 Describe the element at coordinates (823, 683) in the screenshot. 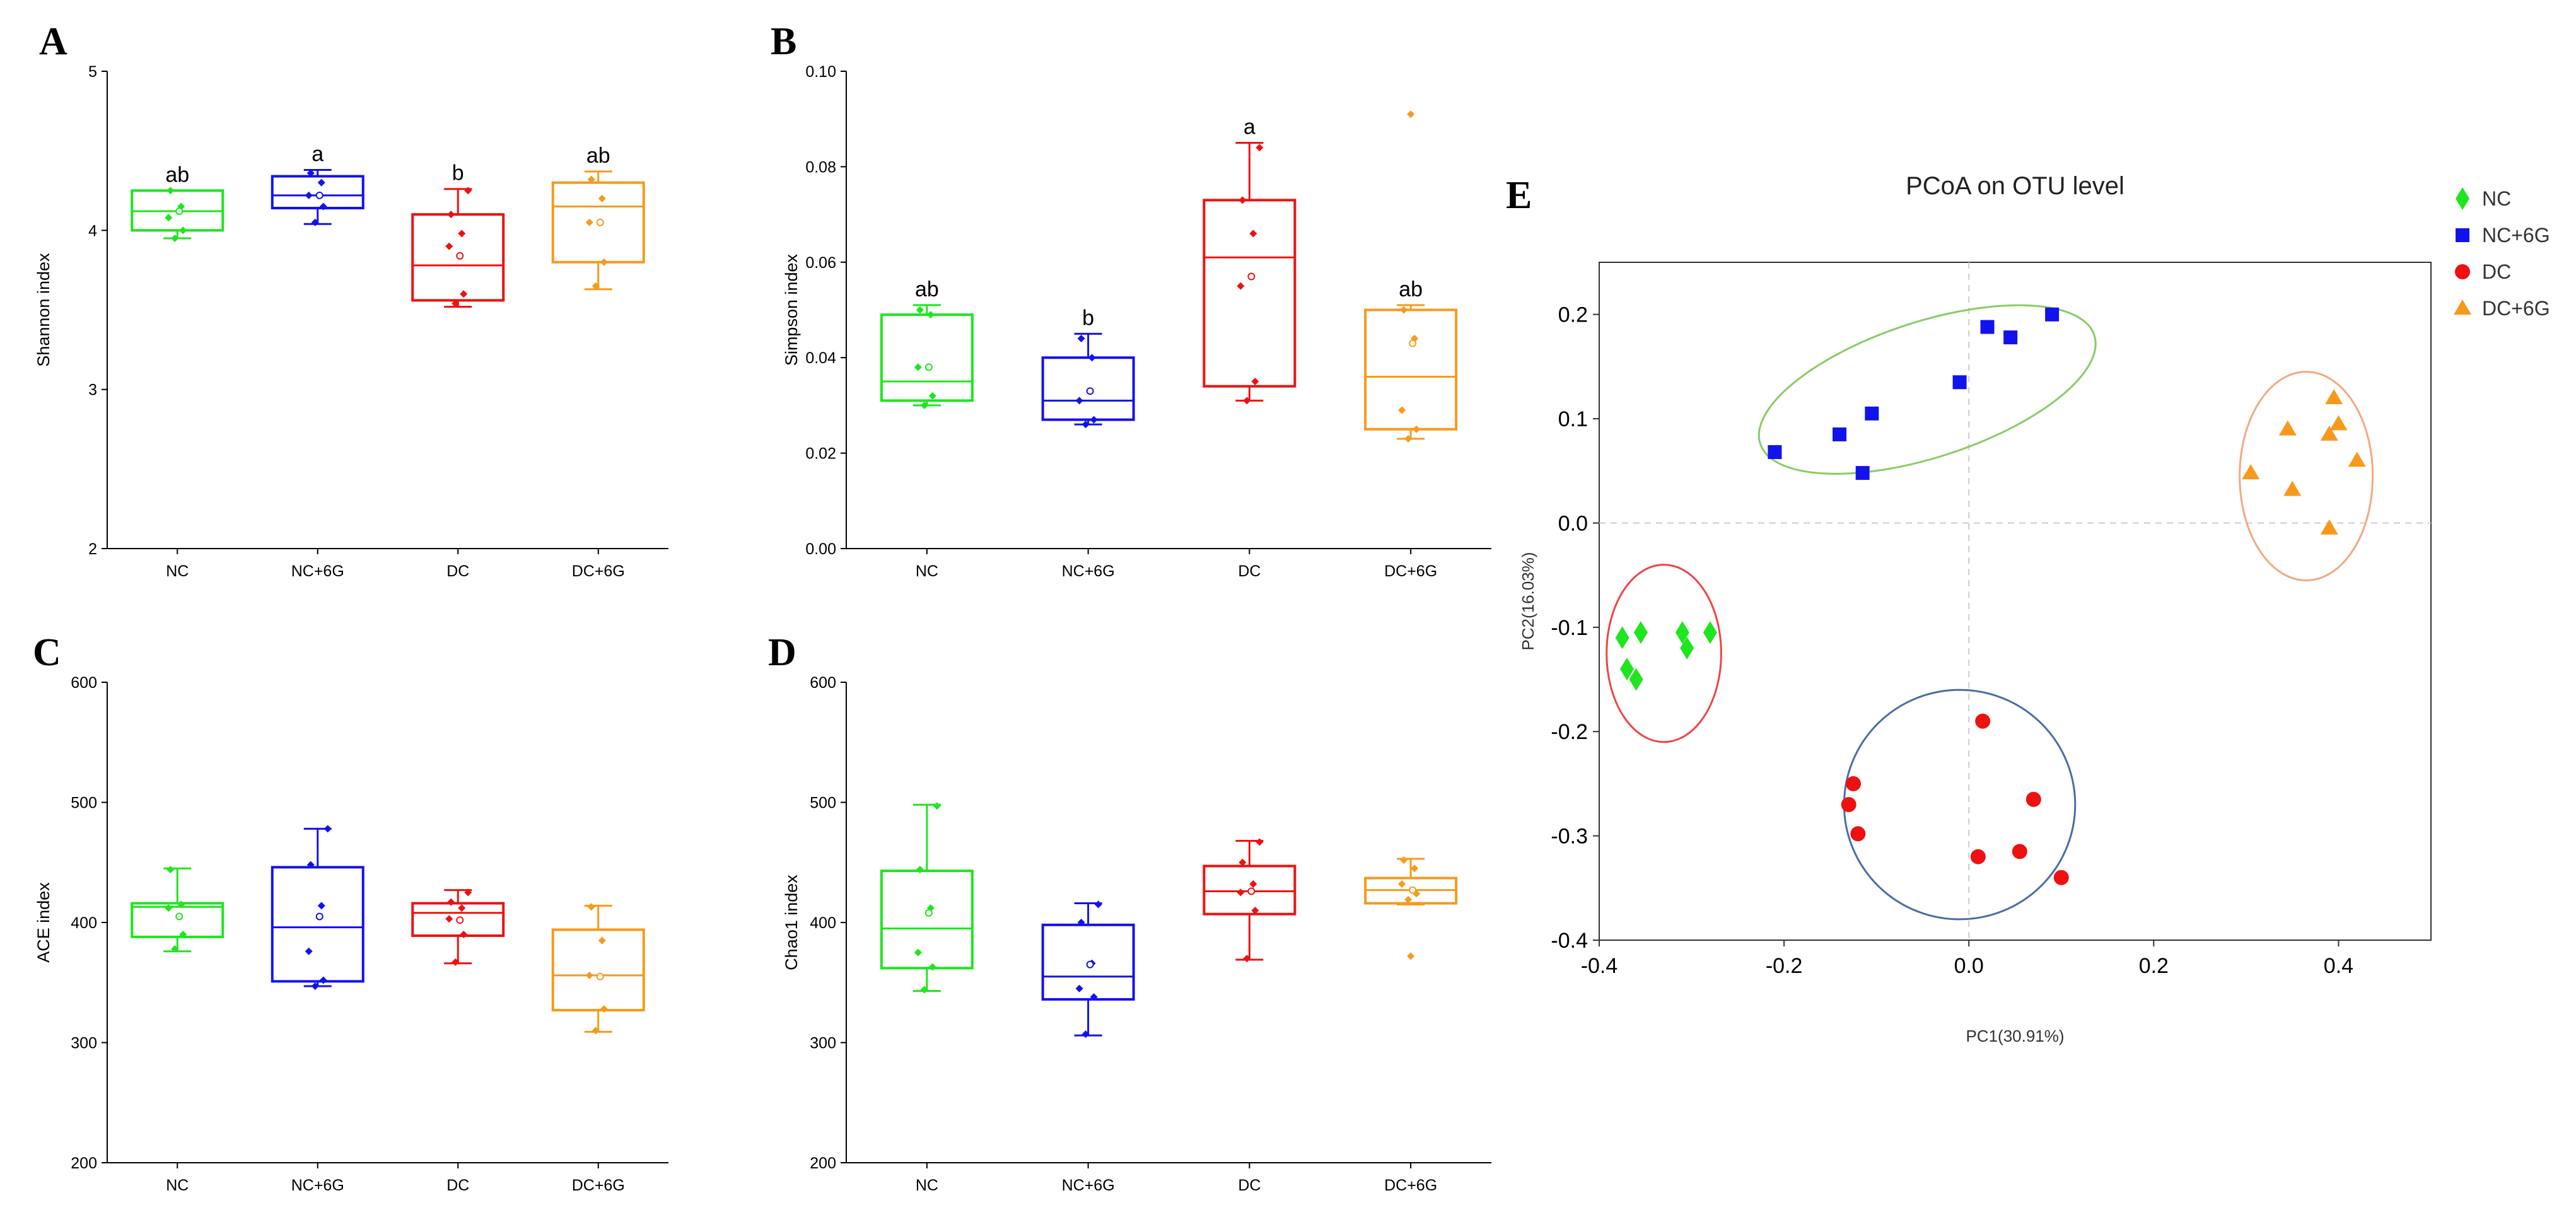

I see `y-tick-label: 600` at that location.